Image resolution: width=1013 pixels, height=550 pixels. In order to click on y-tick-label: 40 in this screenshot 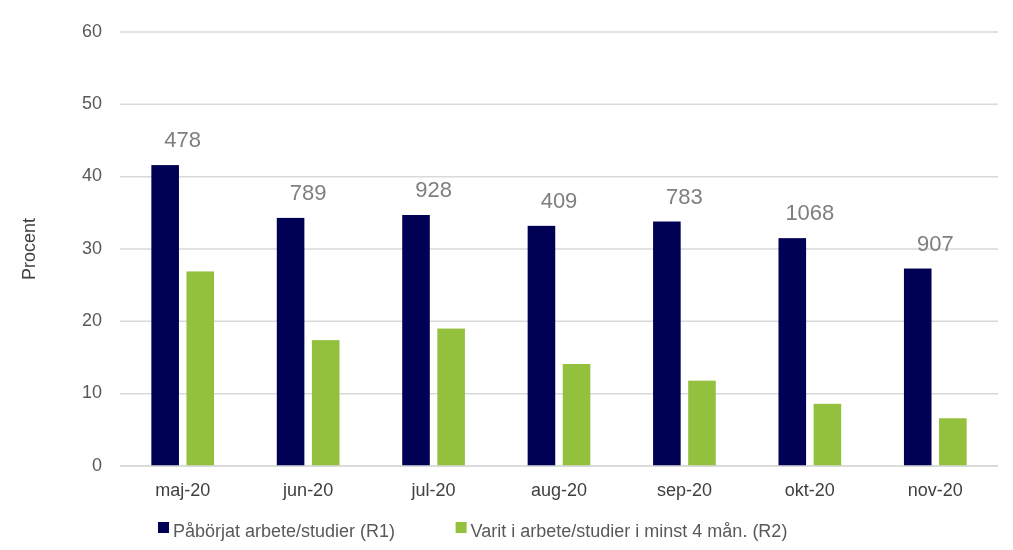, I will do `click(91, 175)`.